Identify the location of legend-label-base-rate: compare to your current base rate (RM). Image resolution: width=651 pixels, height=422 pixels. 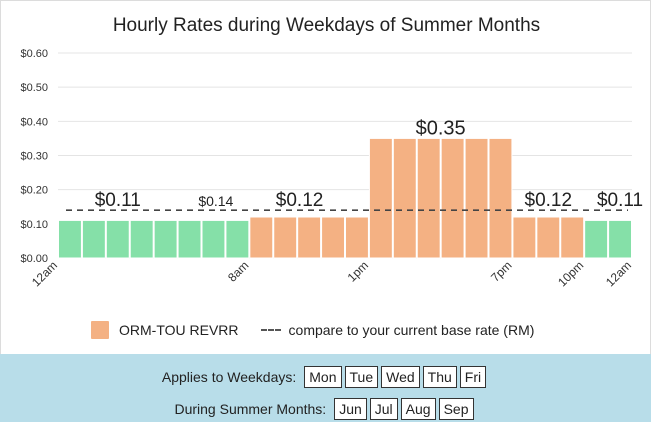
(411, 330).